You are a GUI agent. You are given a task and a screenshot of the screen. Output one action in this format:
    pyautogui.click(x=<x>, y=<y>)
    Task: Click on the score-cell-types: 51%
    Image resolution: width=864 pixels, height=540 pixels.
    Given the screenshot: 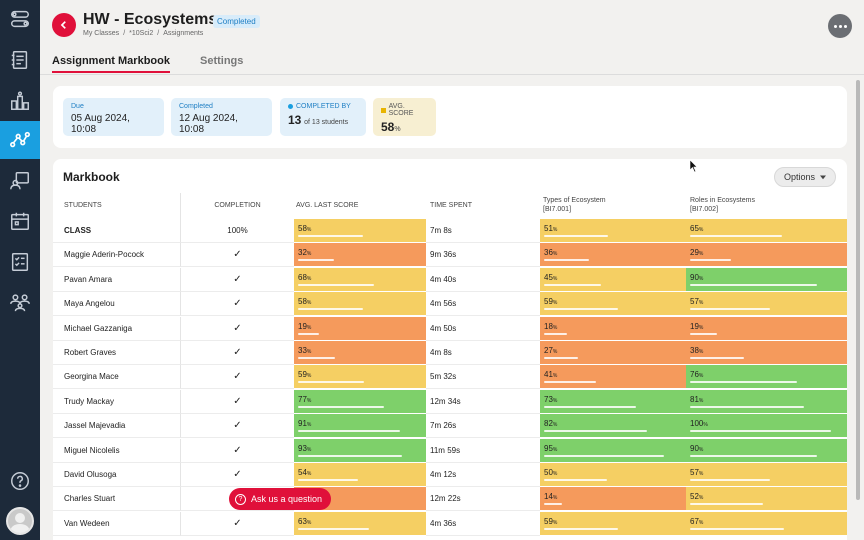 What is the action you would take?
    pyautogui.click(x=613, y=231)
    